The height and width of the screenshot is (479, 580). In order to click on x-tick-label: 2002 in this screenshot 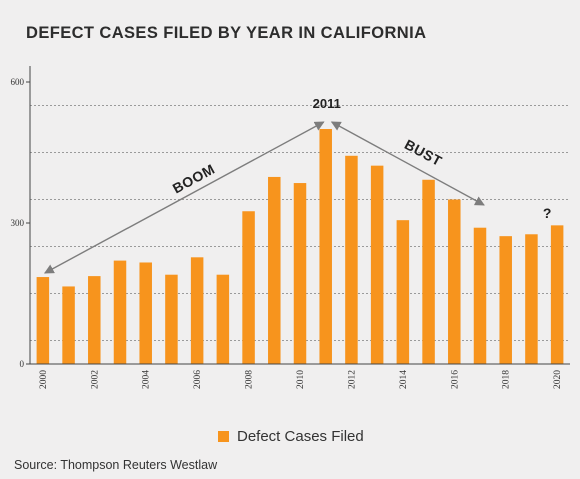, I will do `click(95, 379)`.